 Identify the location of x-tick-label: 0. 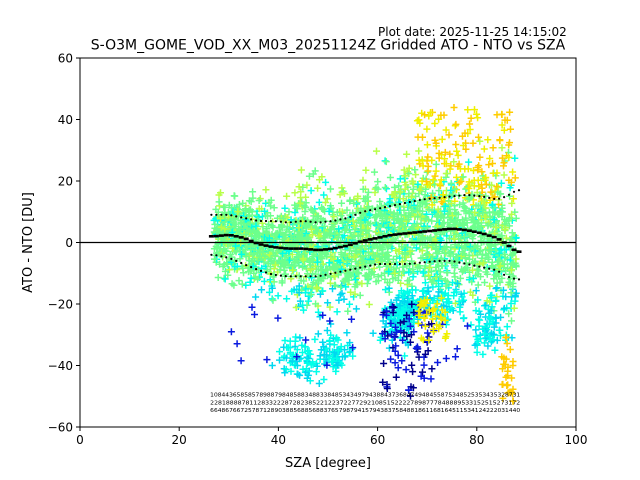
(80, 440).